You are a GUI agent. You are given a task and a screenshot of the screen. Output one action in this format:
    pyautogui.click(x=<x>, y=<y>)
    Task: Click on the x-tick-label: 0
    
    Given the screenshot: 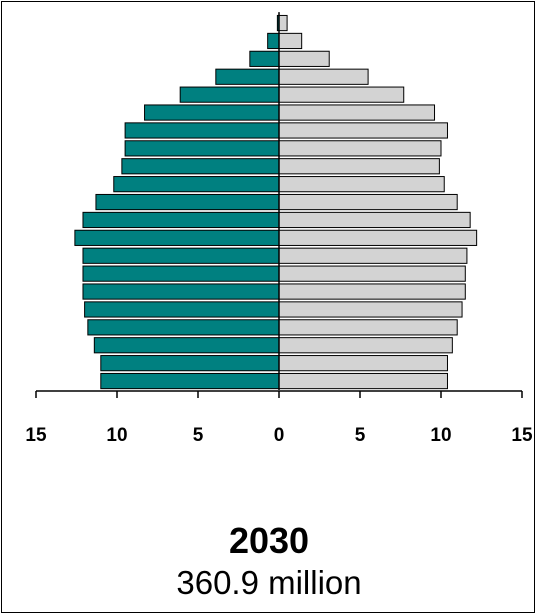 What is the action you would take?
    pyautogui.click(x=279, y=435)
    